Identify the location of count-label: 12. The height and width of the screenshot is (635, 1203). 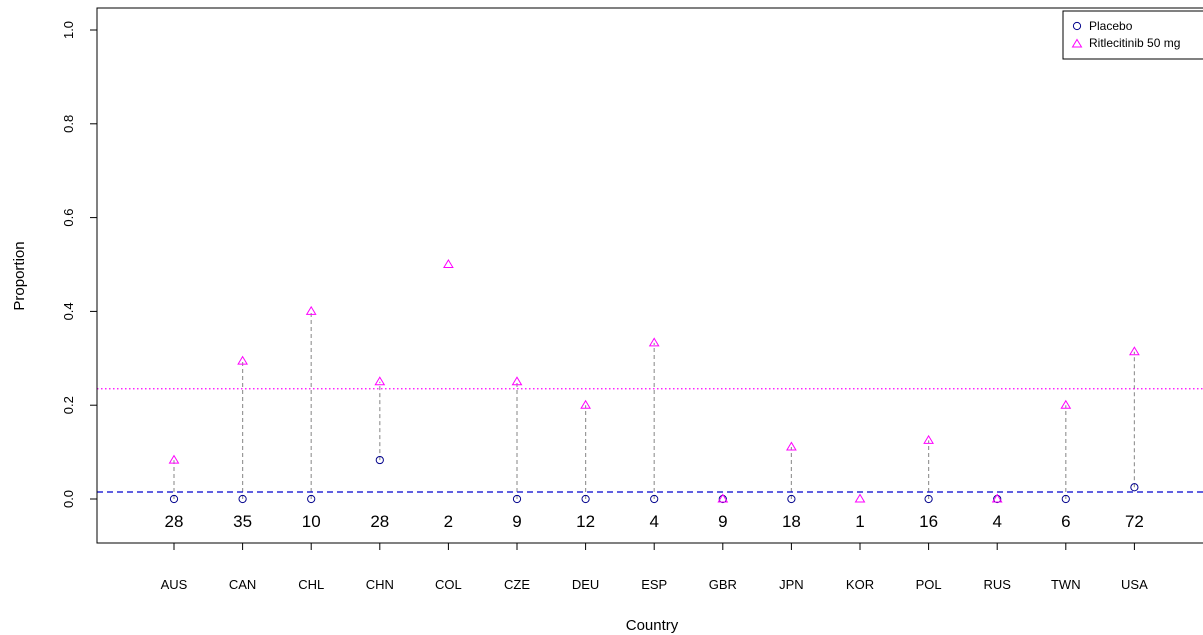
(585, 521).